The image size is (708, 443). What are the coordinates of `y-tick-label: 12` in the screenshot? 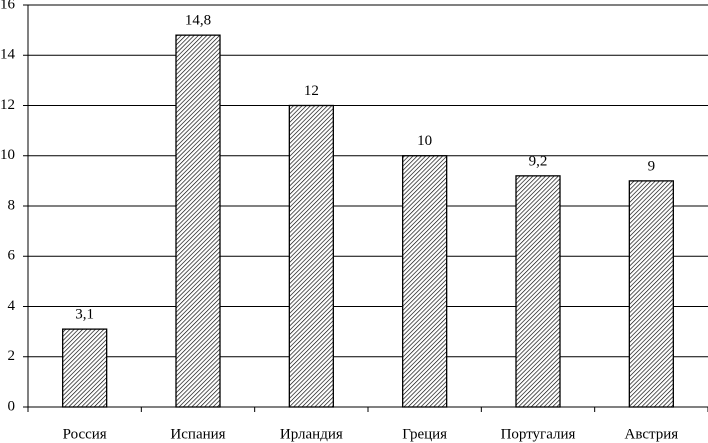 It's located at (7, 105).